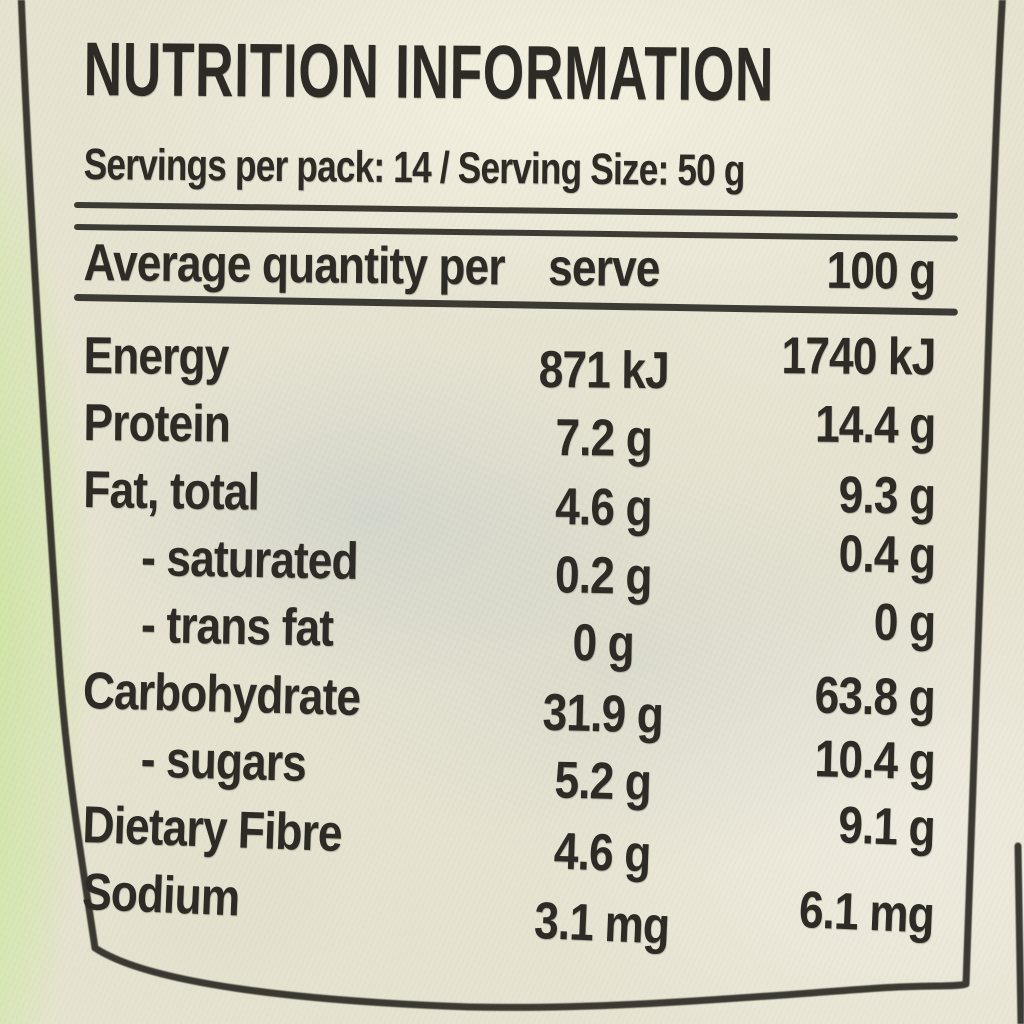  Describe the element at coordinates (1019, 933) in the screenshot. I see `adjacent-panel-edge` at that location.